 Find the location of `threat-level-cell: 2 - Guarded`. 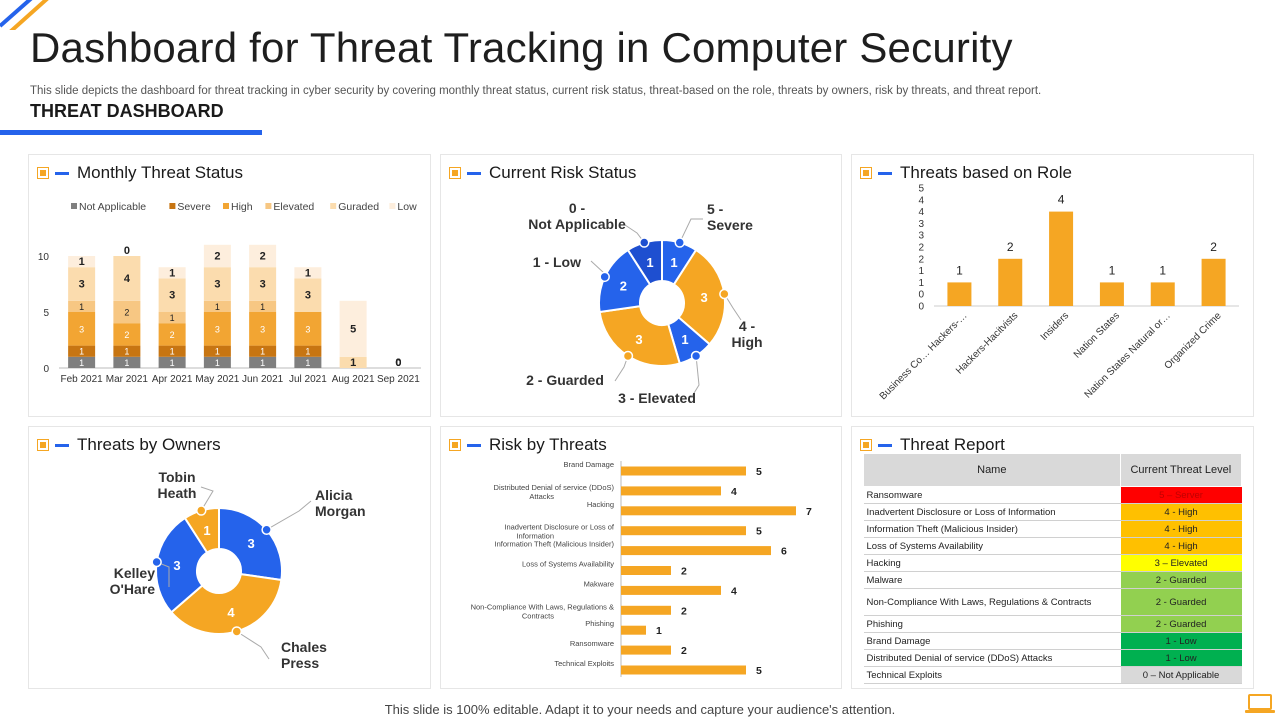

threat-level-cell: 2 - Guarded is located at coordinates (1180, 624).